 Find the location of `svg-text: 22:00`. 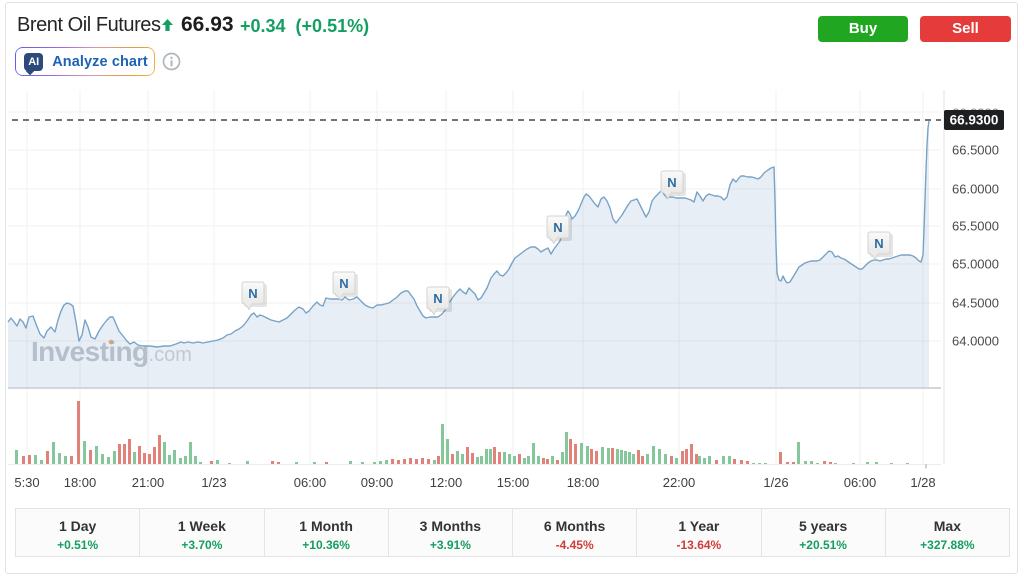

svg-text: 22:00 is located at coordinates (679, 482).